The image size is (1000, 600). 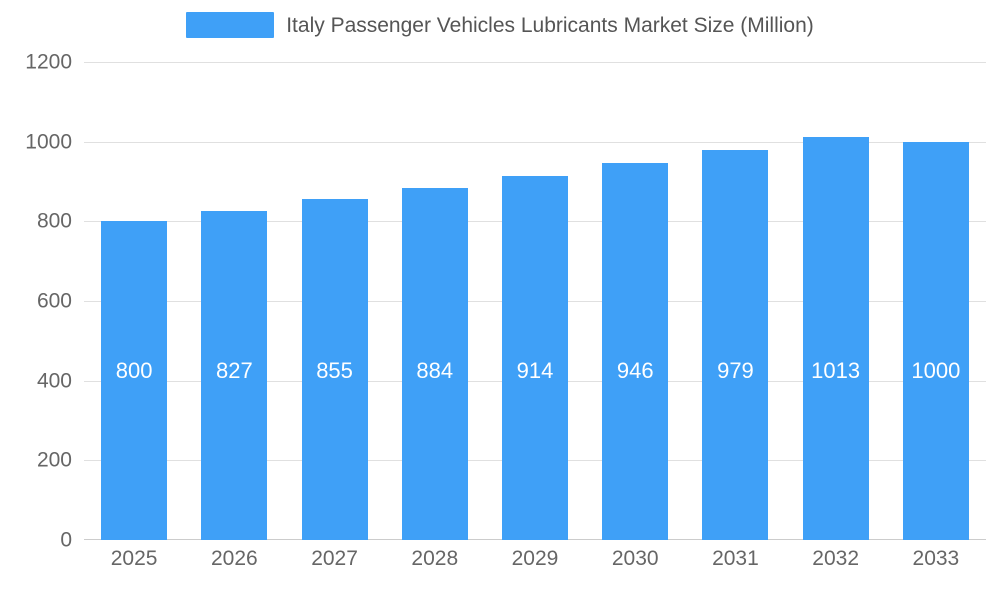 I want to click on x-tick-label: 2032, so click(x=836, y=558).